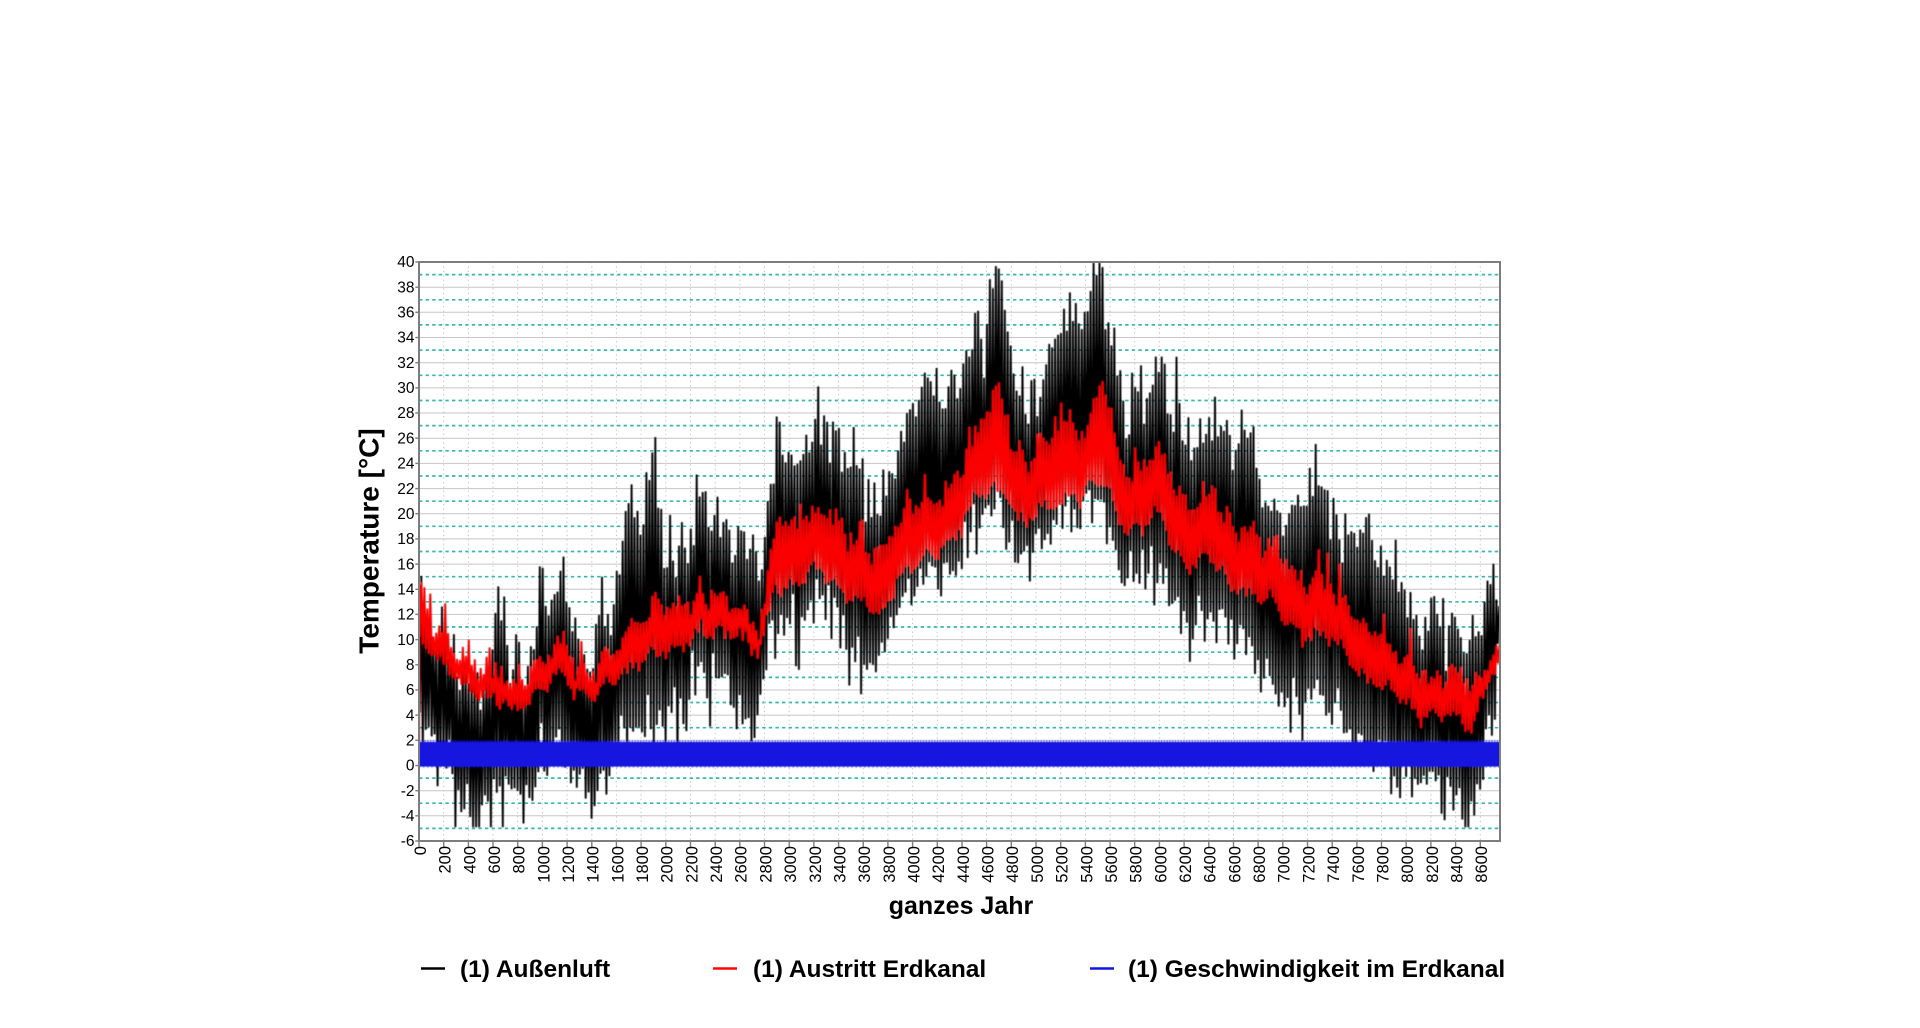 This screenshot has width=1920, height=1028. What do you see at coordinates (410, 665) in the screenshot?
I see `svg-text: 8` at bounding box center [410, 665].